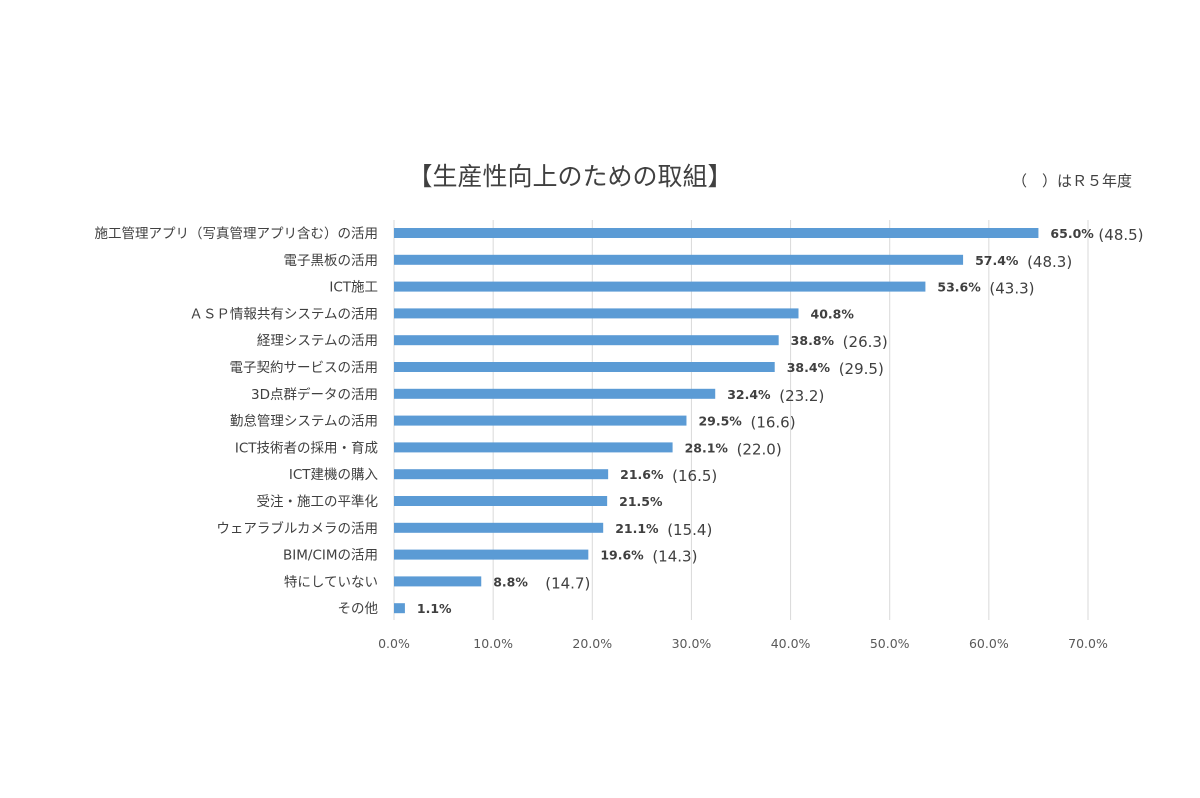  Describe the element at coordinates (865, 342) in the screenshot. I see `previous-year-label: (26.3)` at that location.